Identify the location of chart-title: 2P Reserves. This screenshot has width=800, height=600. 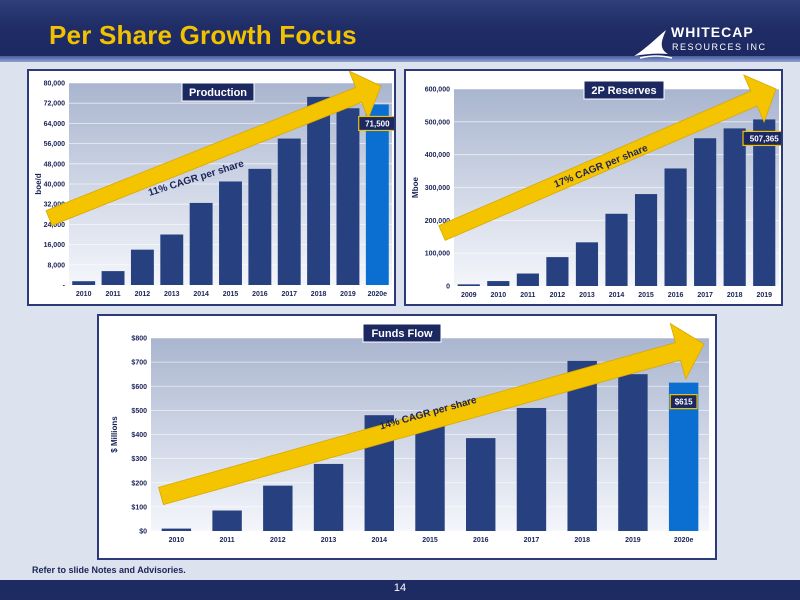
(623, 91).